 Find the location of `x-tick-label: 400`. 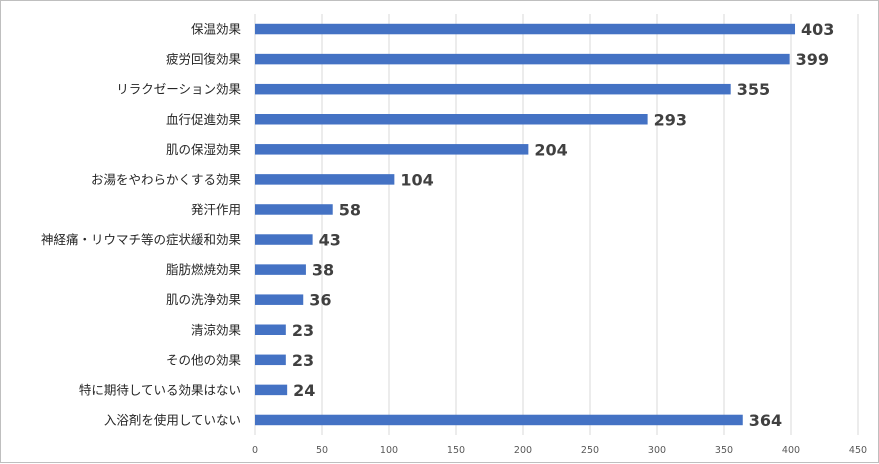

x-tick-label: 400 is located at coordinates (791, 450).